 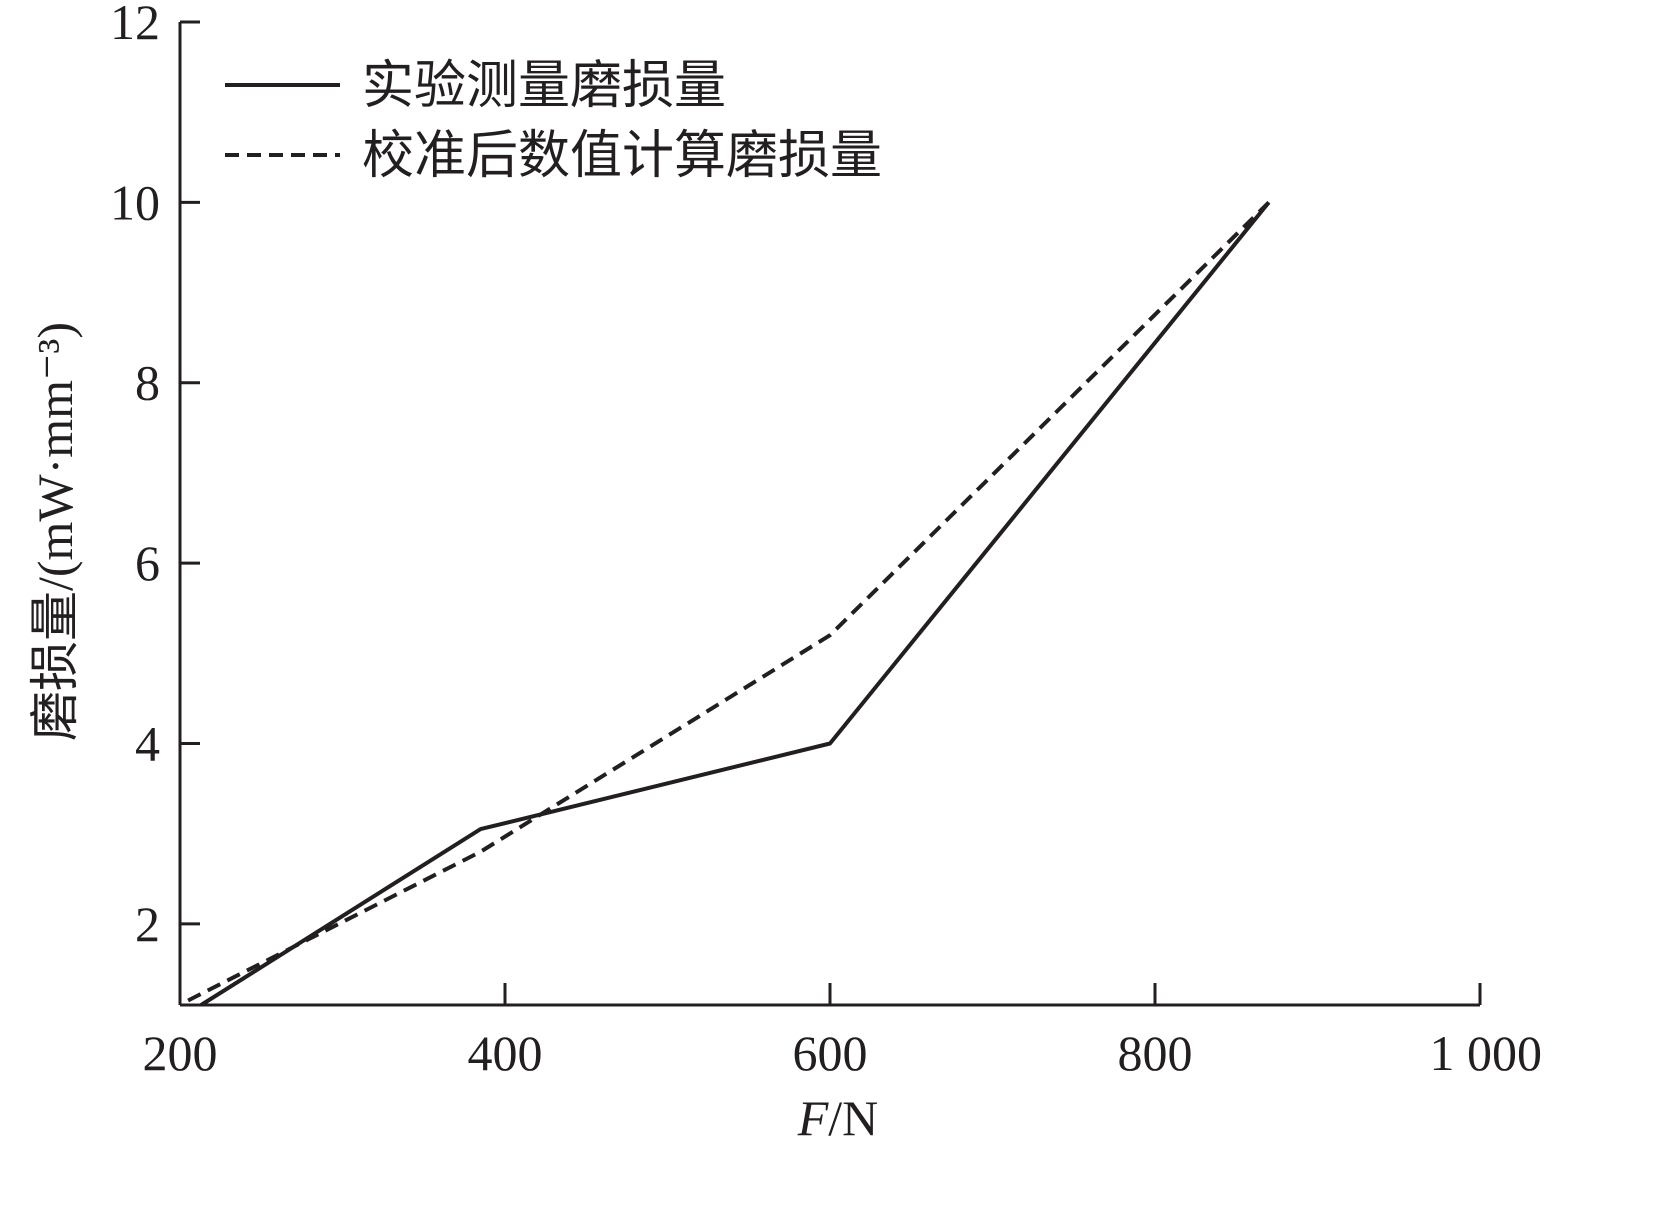 I want to click on legend-label-2: 校准后数值计算磨损量, so click(x=622, y=156).